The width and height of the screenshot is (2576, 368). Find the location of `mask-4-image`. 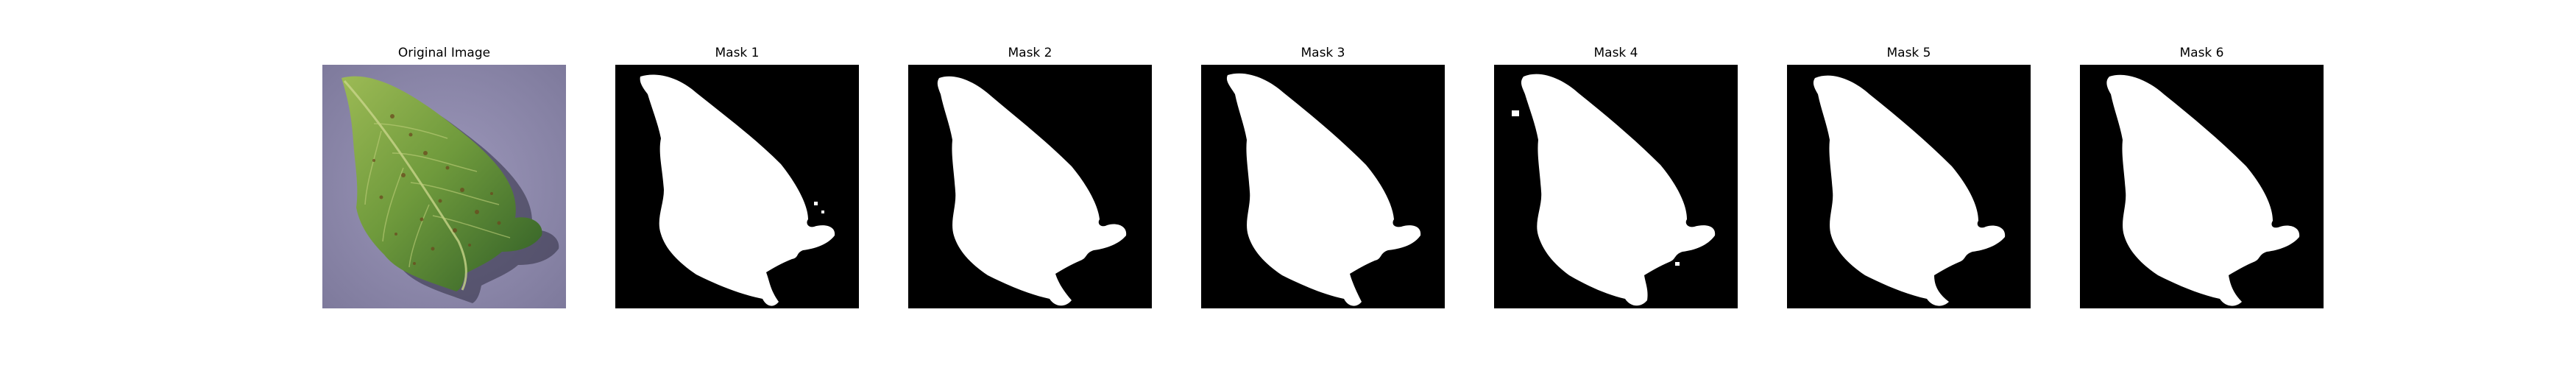

mask-4-image is located at coordinates (1616, 186).